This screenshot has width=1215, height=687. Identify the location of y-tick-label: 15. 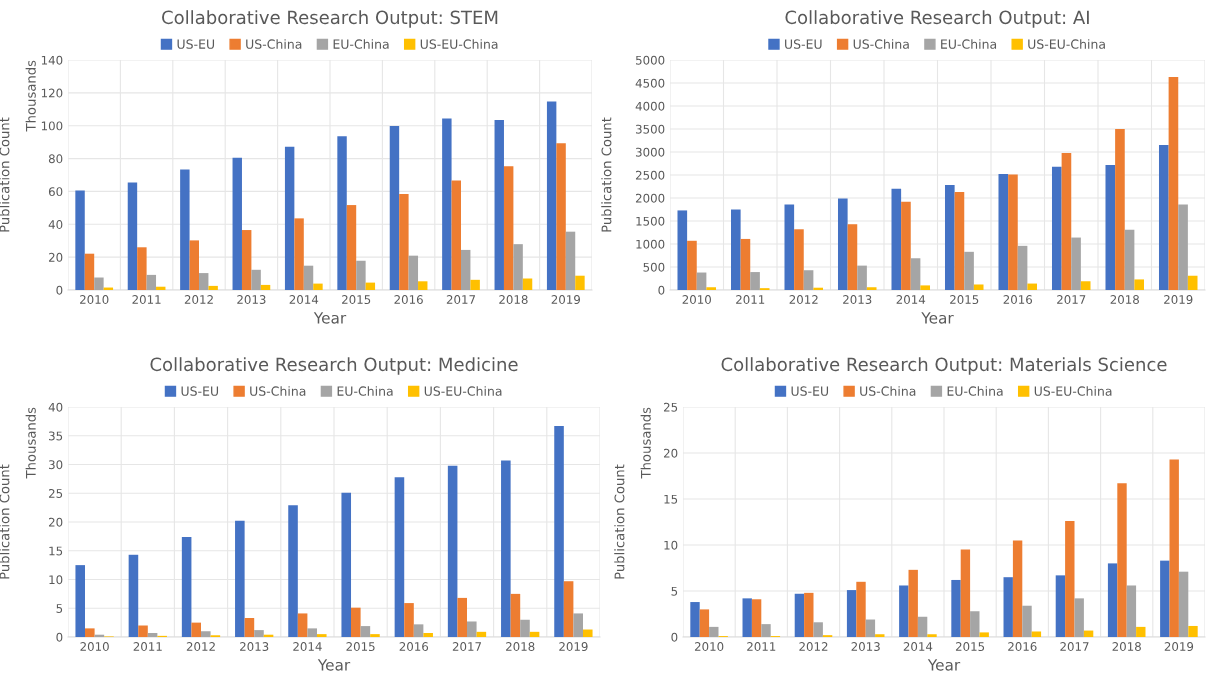
(671, 499).